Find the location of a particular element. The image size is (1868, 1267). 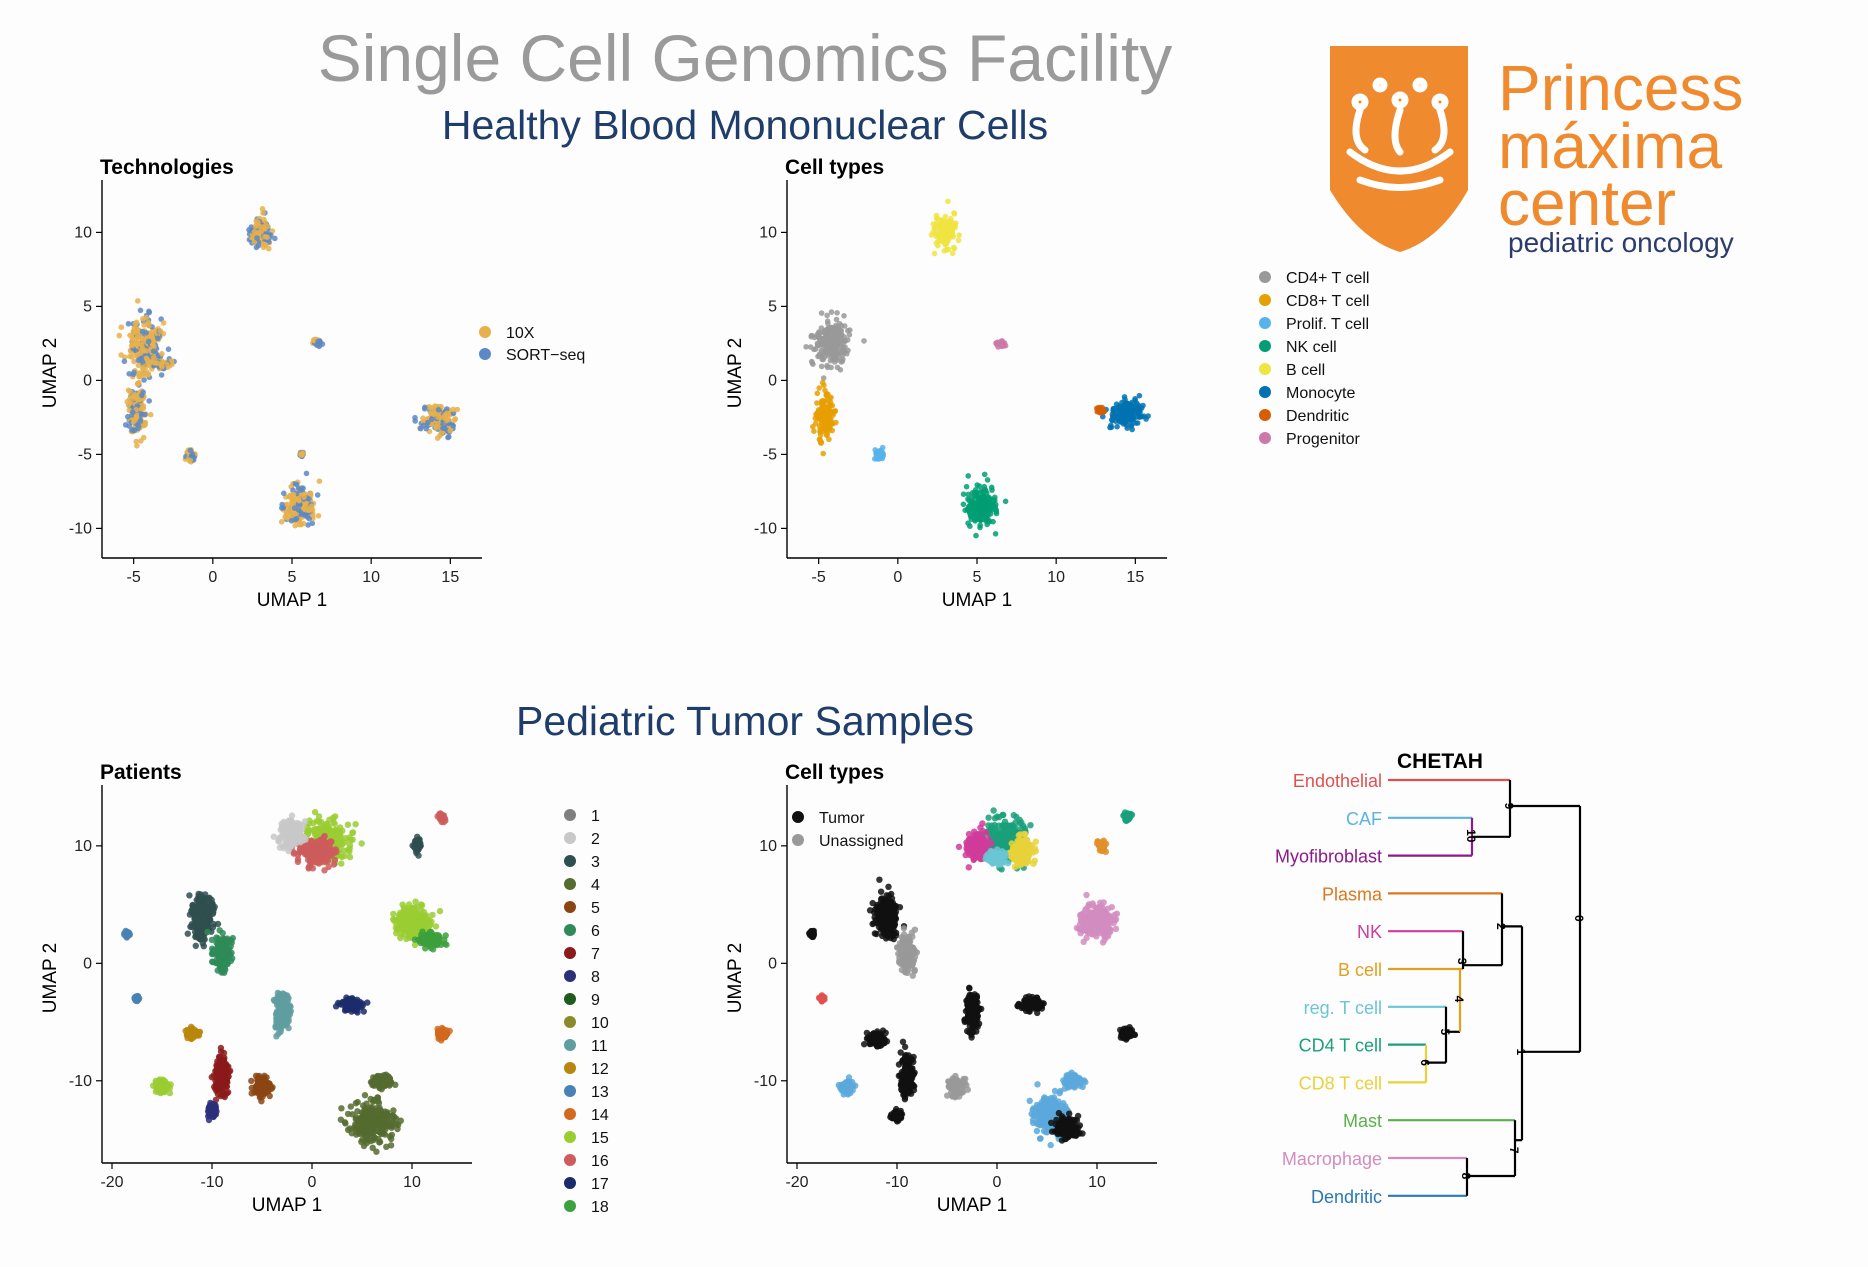

legend-swatch is located at coordinates (485, 332).